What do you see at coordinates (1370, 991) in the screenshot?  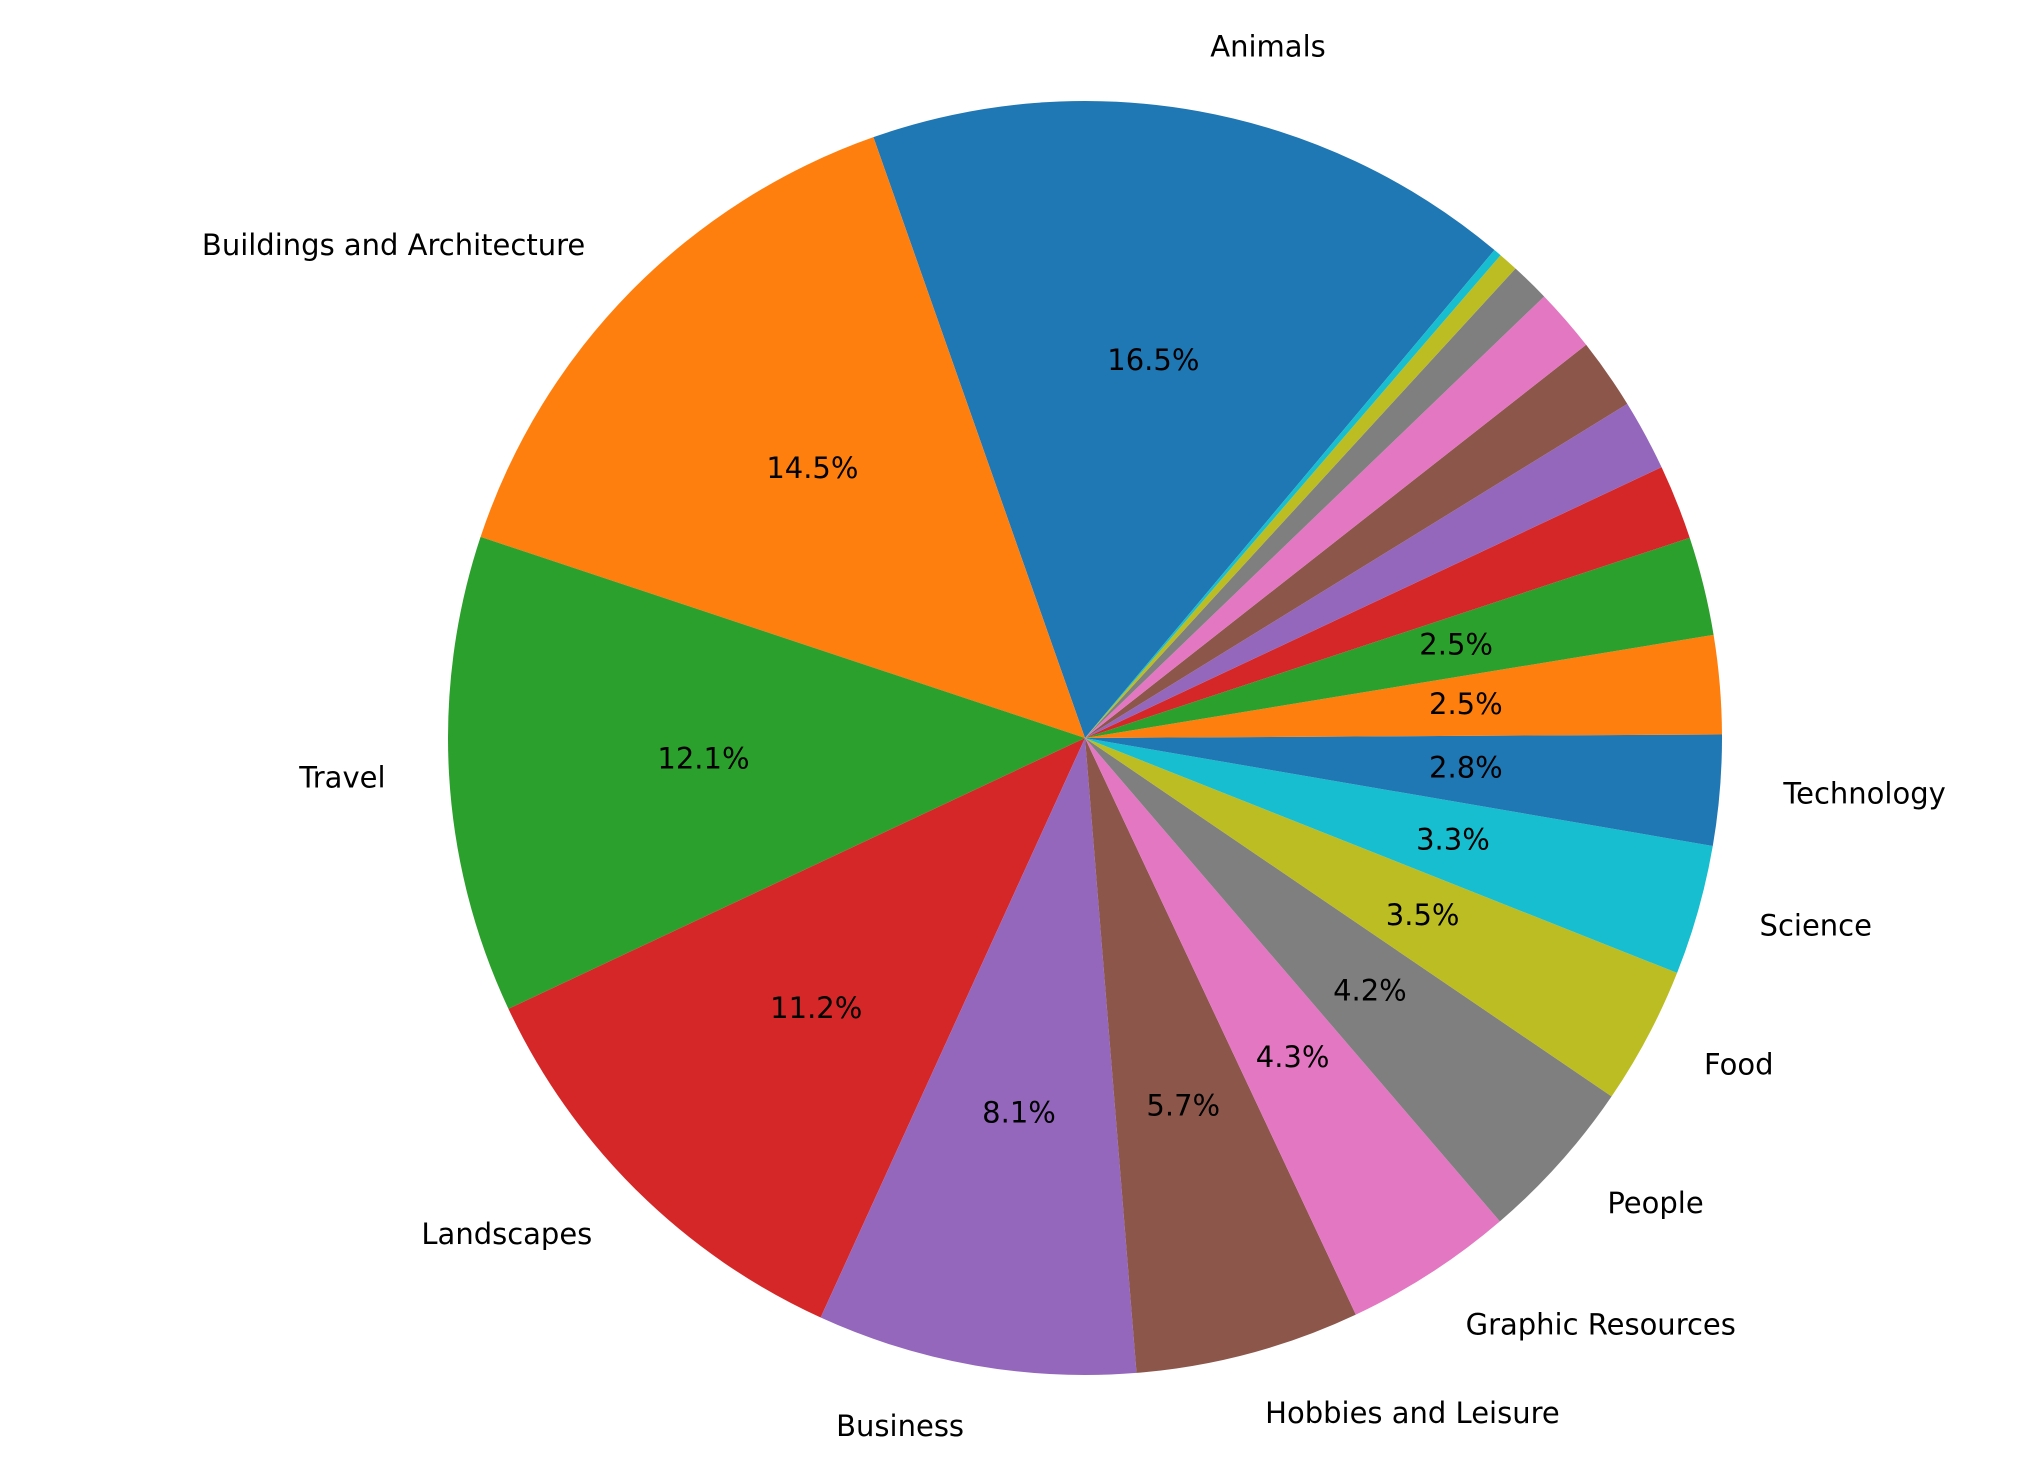 I see `percent-label: 4.2%` at bounding box center [1370, 991].